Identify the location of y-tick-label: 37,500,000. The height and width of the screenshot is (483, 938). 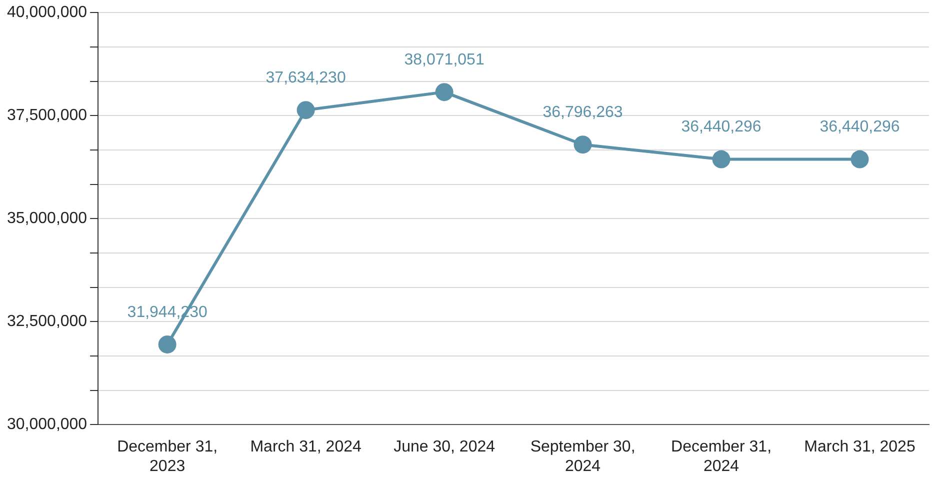
(47, 115).